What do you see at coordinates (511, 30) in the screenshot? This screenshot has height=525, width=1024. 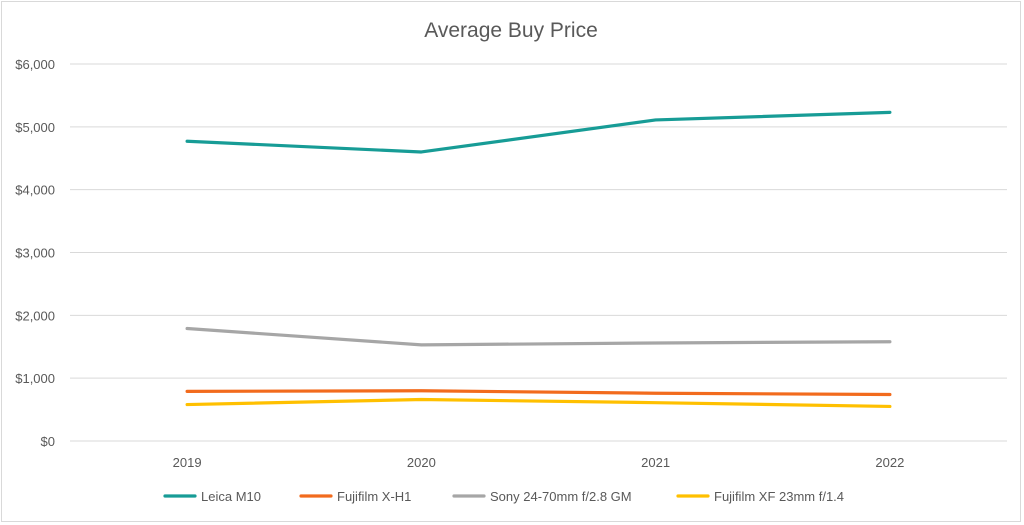 I see `chart-title: Average Buy Price` at bounding box center [511, 30].